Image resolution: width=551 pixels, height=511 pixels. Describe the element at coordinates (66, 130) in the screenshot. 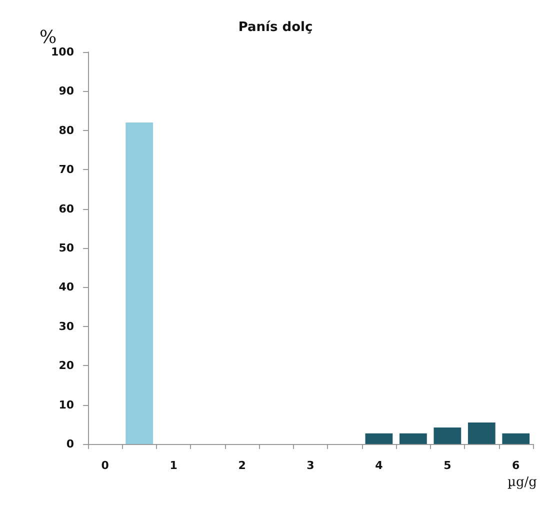

I see `y-tick-label: 80` at that location.